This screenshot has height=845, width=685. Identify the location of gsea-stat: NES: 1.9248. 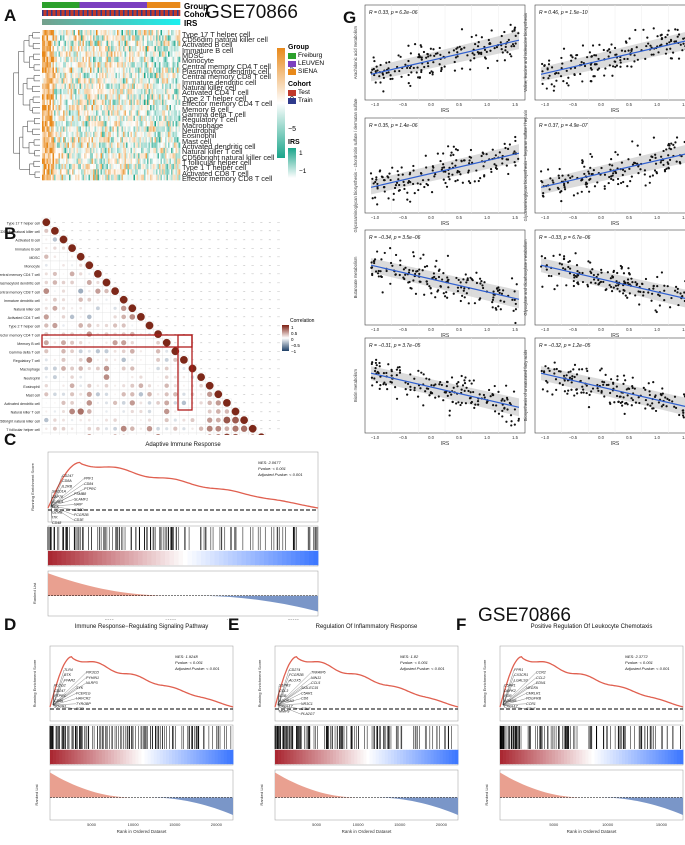
(186, 656).